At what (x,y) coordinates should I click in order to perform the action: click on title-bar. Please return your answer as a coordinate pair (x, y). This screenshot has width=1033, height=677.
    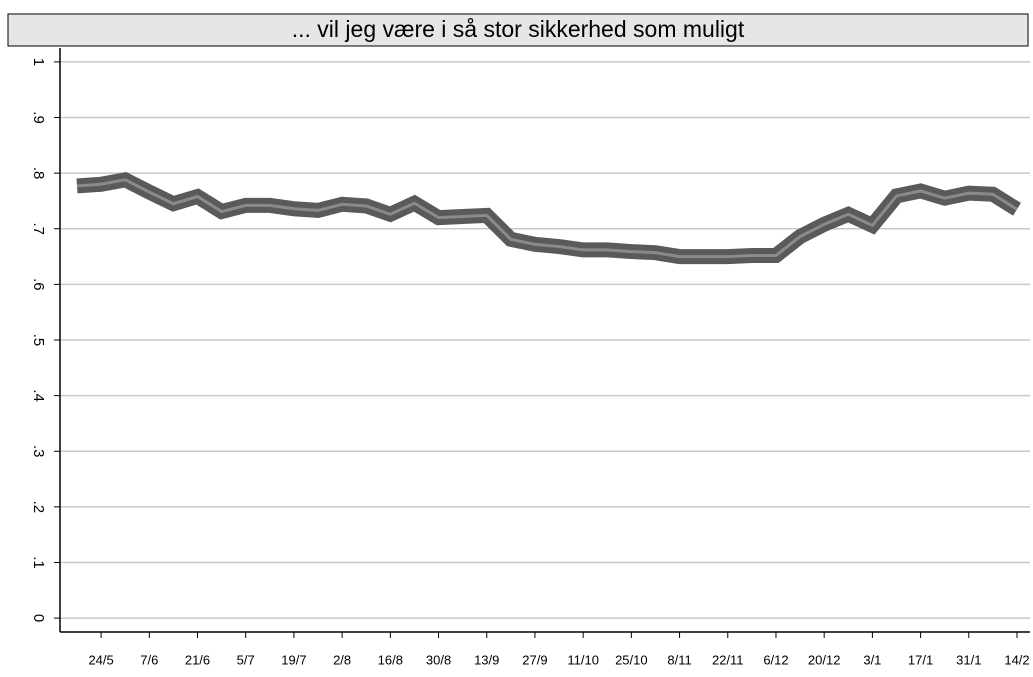
    Looking at the image, I should click on (518, 30).